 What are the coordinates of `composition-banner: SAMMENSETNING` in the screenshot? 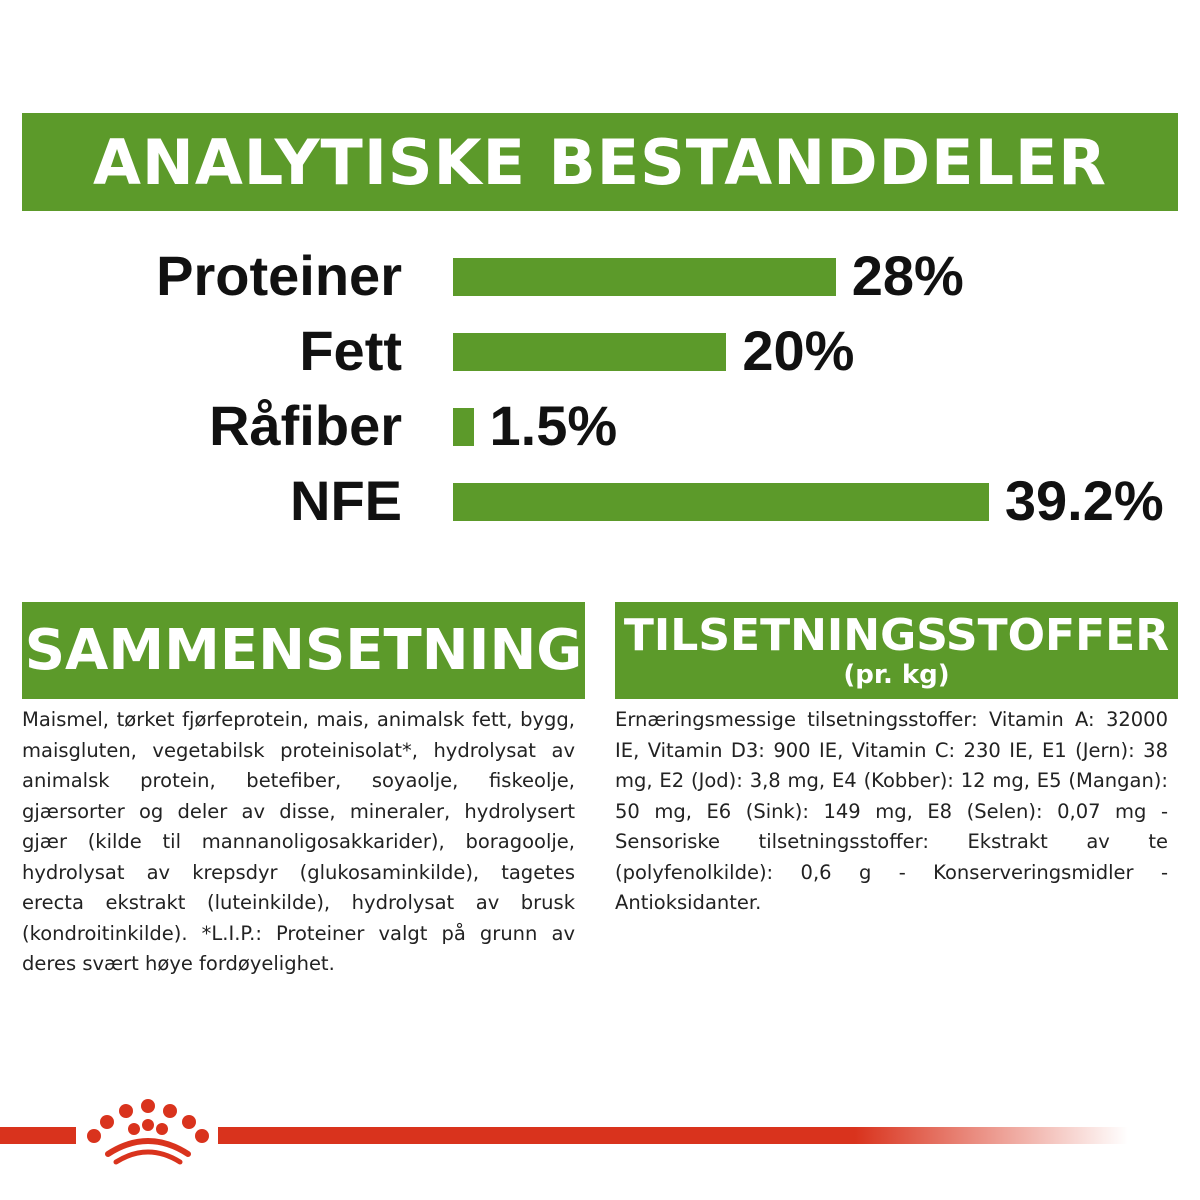 It's located at (303, 650).